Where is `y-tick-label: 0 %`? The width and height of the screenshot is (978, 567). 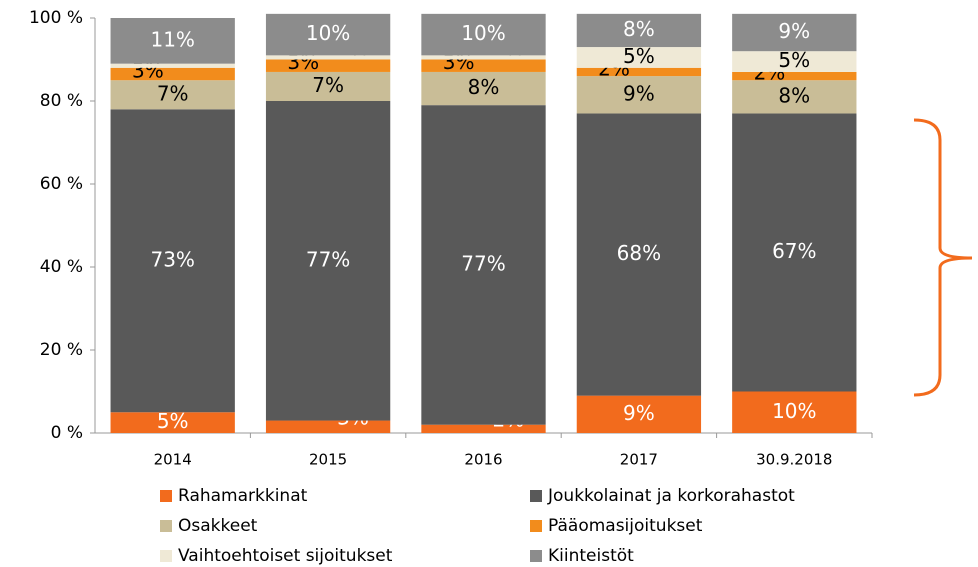
y-tick-label: 0 % is located at coordinates (67, 433).